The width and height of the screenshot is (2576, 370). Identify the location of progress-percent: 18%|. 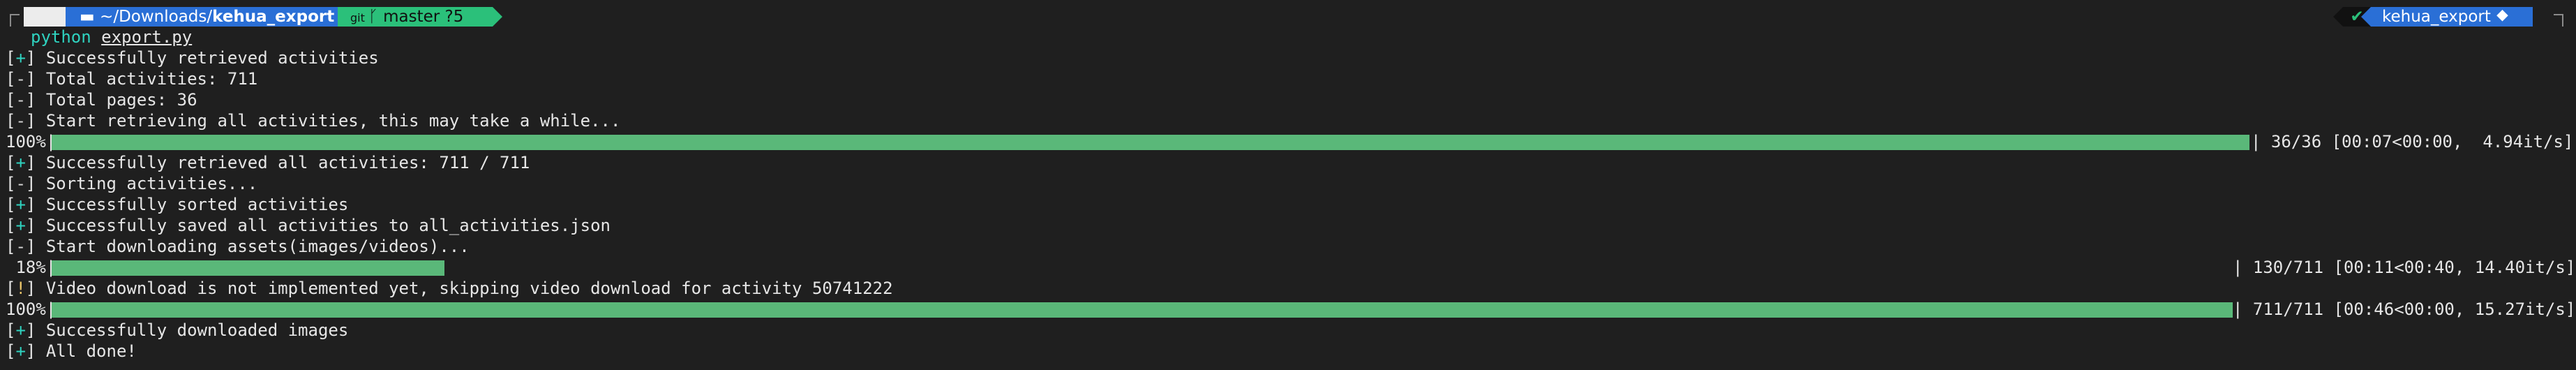
(31, 267).